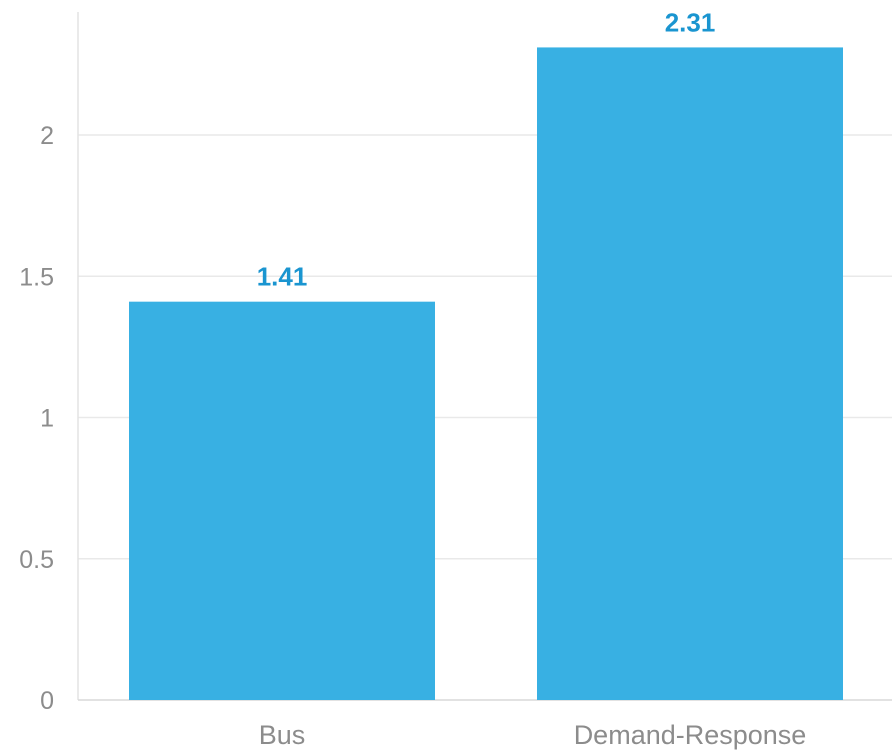 This screenshot has width=892, height=754. What do you see at coordinates (47, 701) in the screenshot?
I see `y-tick-label: 0` at bounding box center [47, 701].